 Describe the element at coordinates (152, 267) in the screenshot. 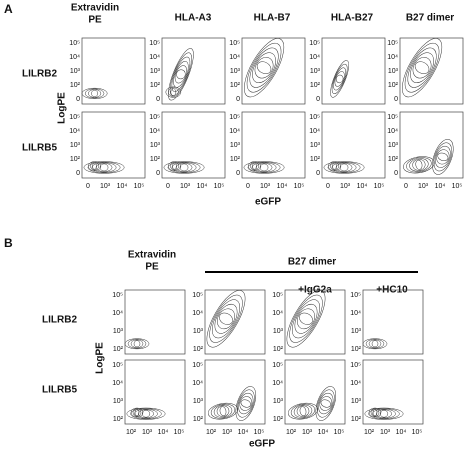

I see `column-header: PE` at that location.